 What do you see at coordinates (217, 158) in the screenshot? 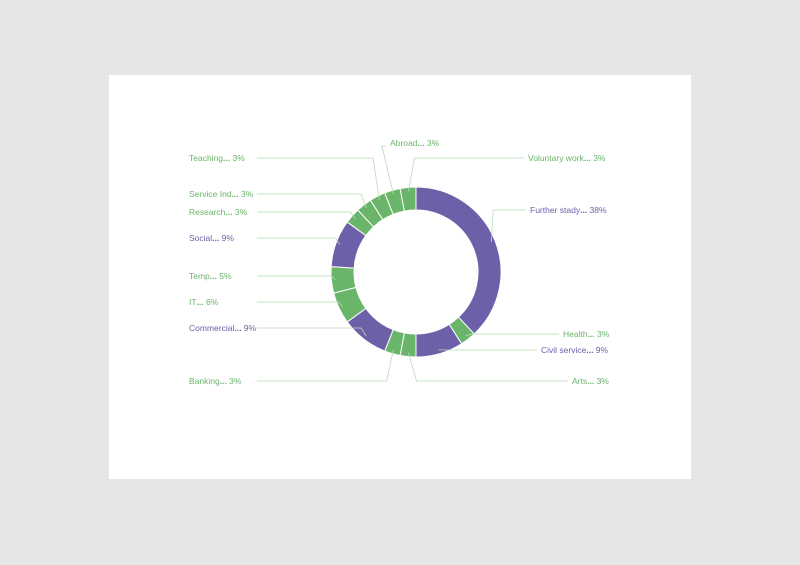
I see `label-teaching: Teaching... 3%` at bounding box center [217, 158].